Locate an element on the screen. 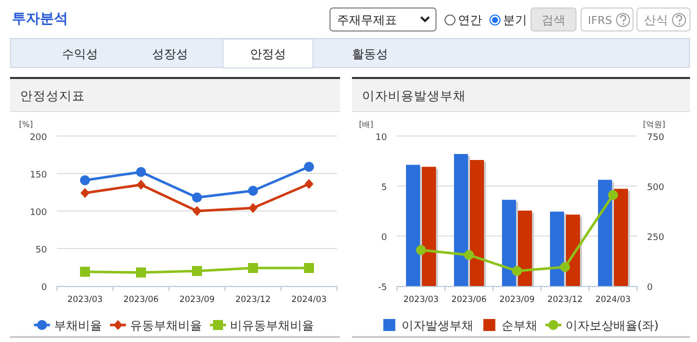  text: 투자분석 is located at coordinates (40, 19).